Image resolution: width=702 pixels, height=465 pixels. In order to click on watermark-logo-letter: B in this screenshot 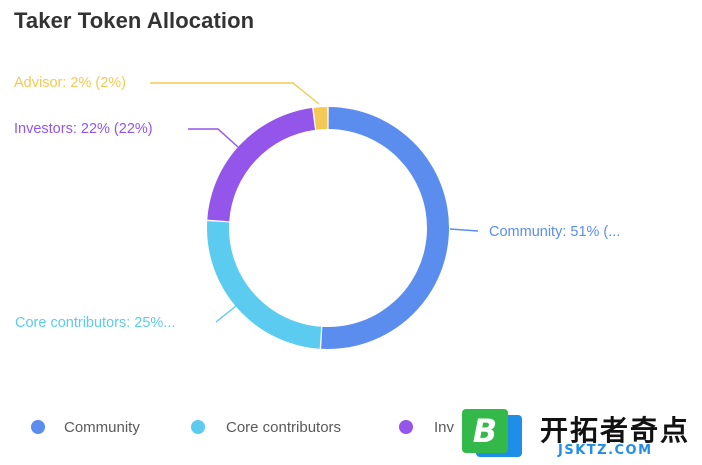, I will do `click(485, 431)`.